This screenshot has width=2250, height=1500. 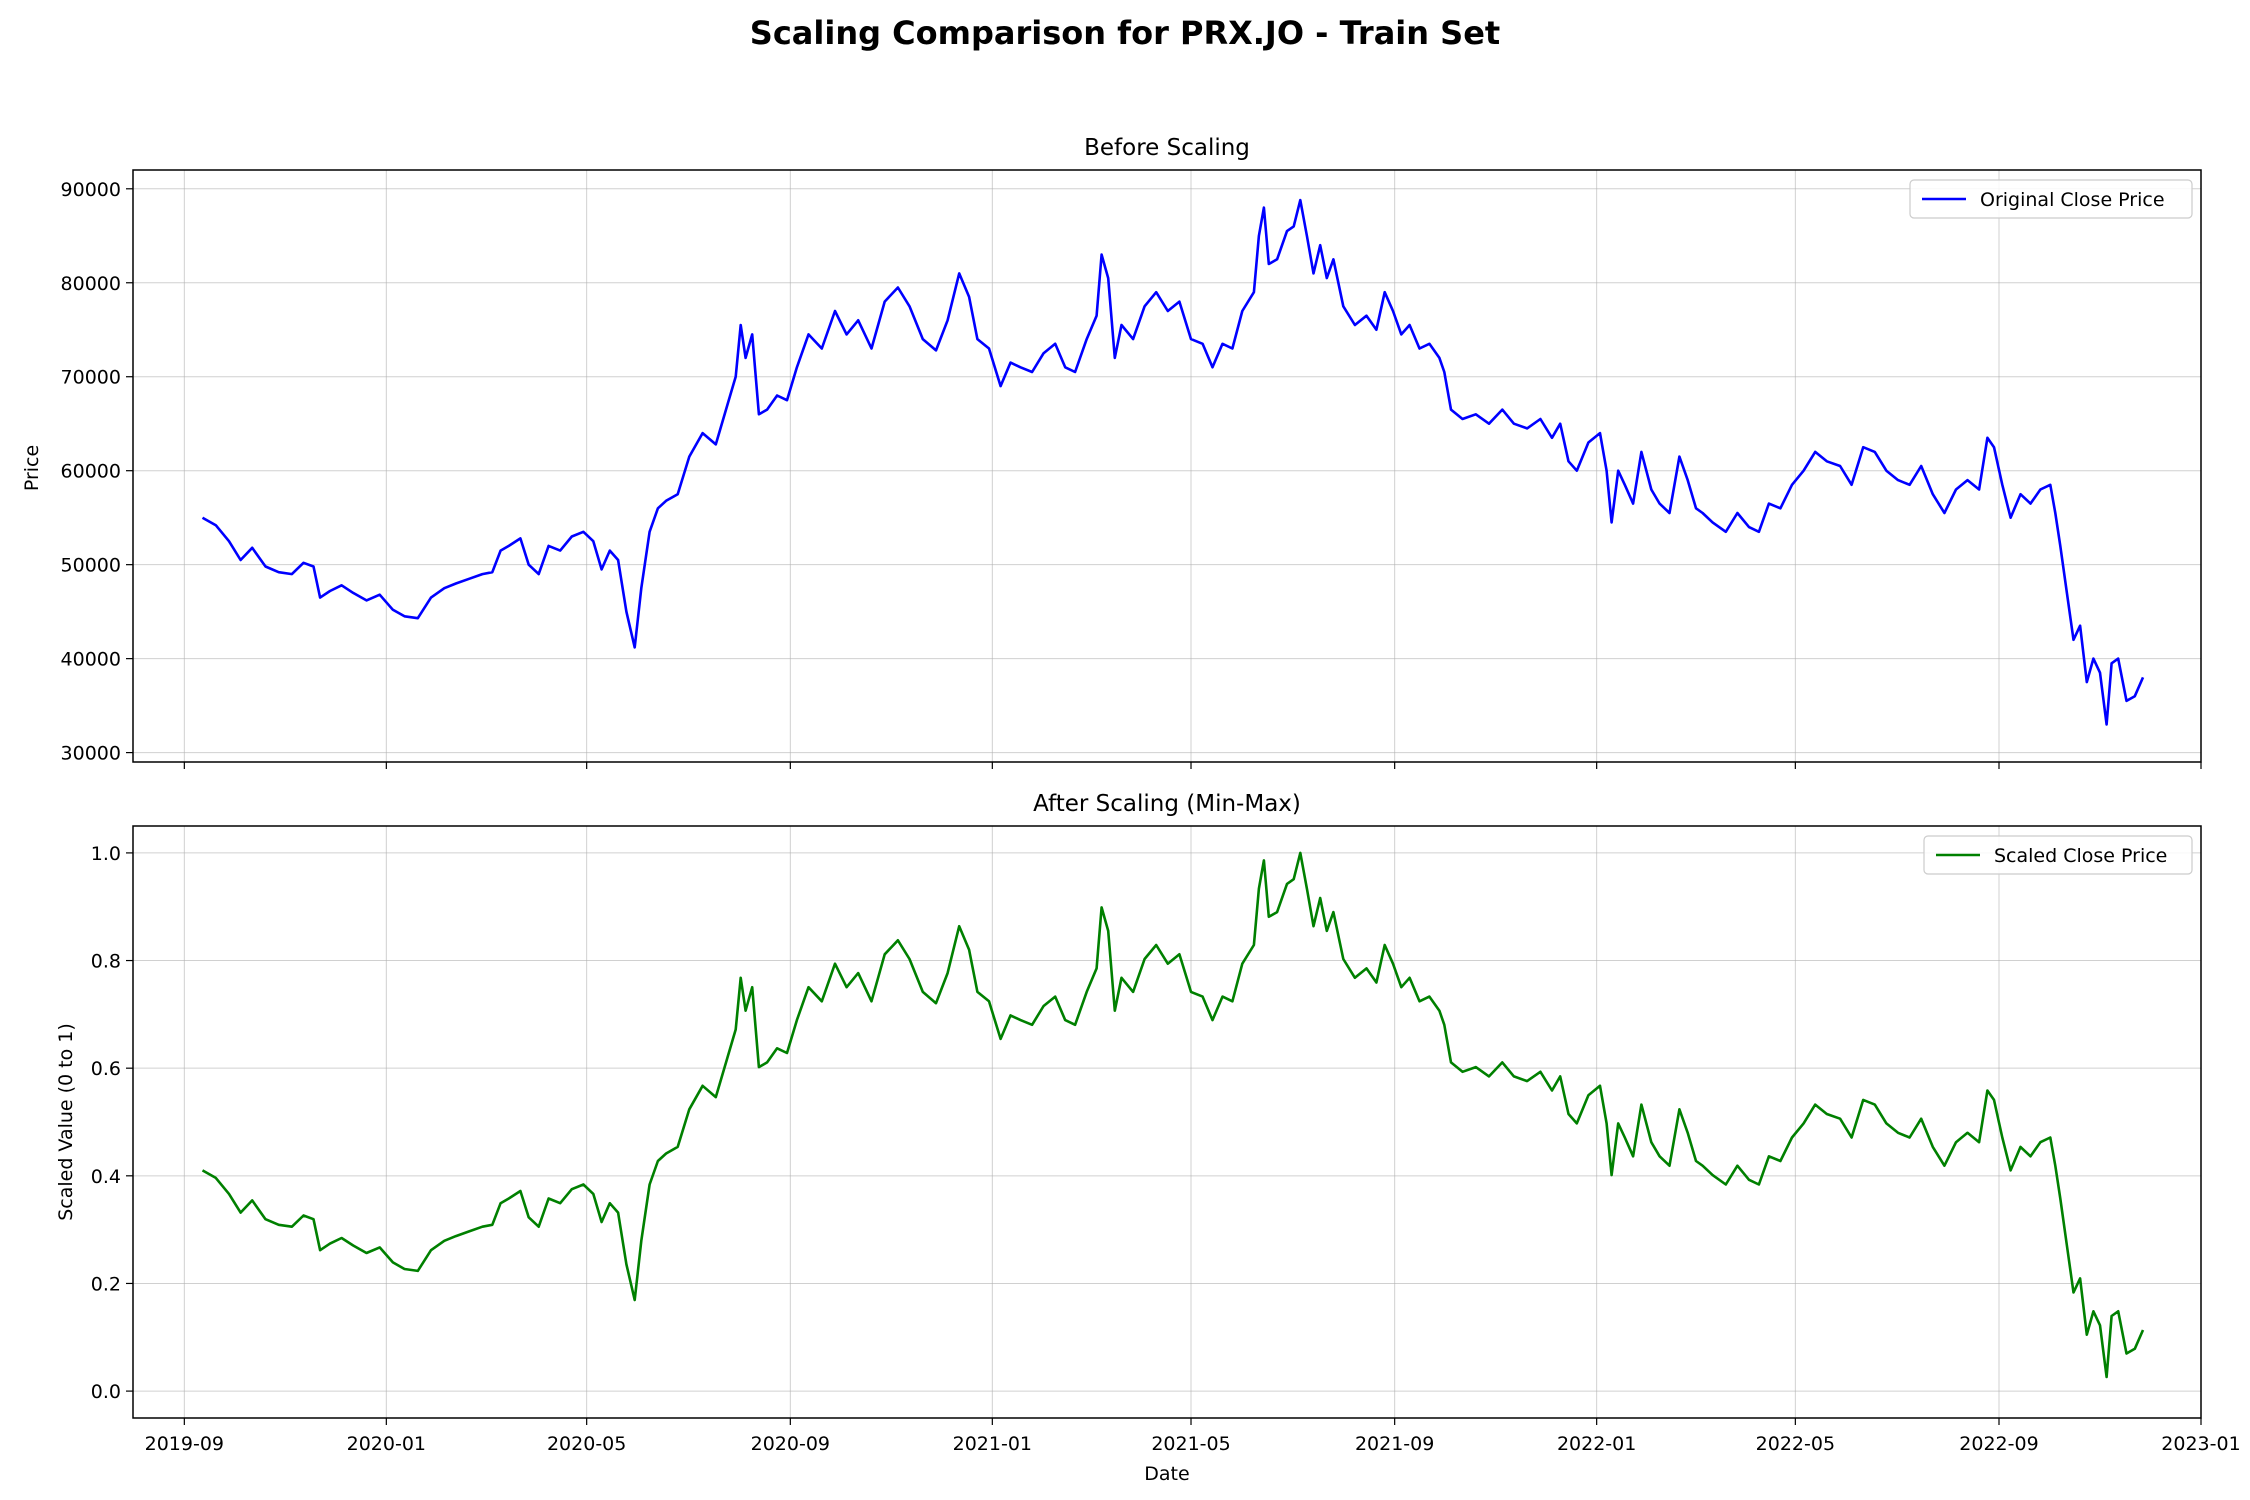 I want to click on x-tick-label: 2020-09, so click(x=790, y=1444).